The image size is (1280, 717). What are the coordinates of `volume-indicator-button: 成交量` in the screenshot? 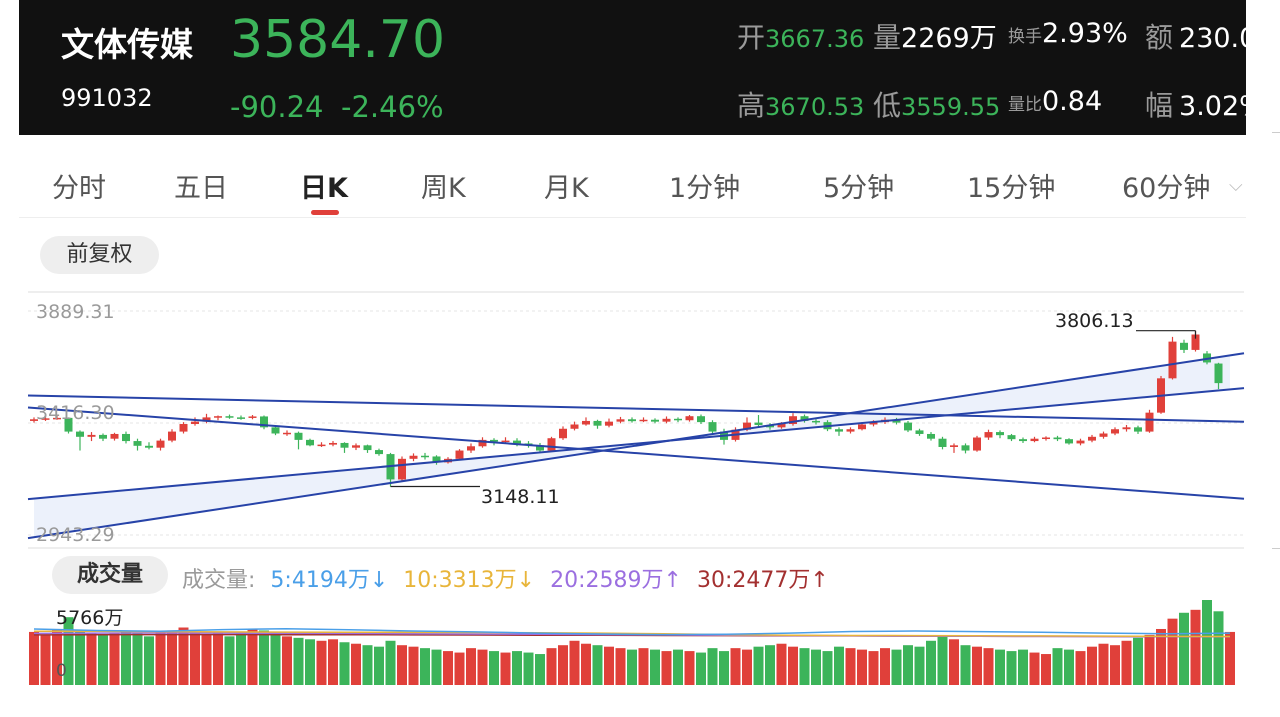 It's located at (110, 575).